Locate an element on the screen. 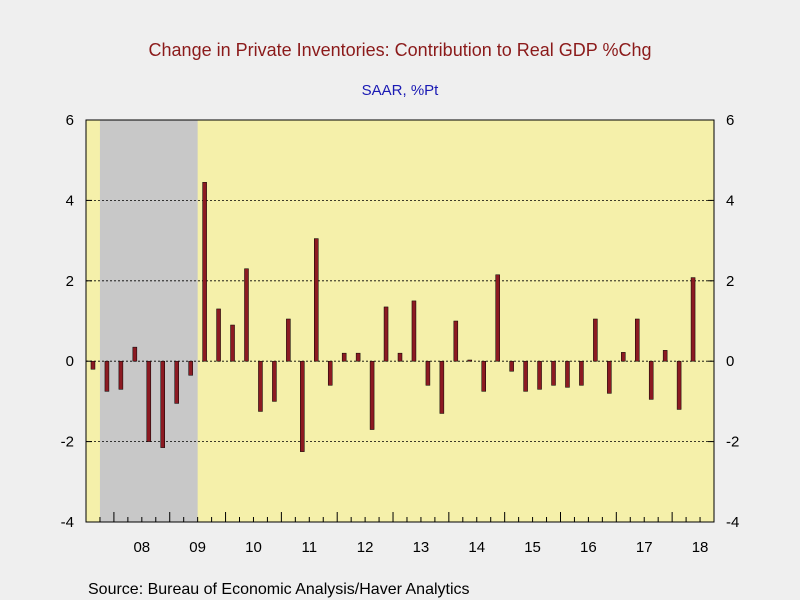 This screenshot has height=600, width=800. bar-2016Q2 is located at coordinates (581, 373).